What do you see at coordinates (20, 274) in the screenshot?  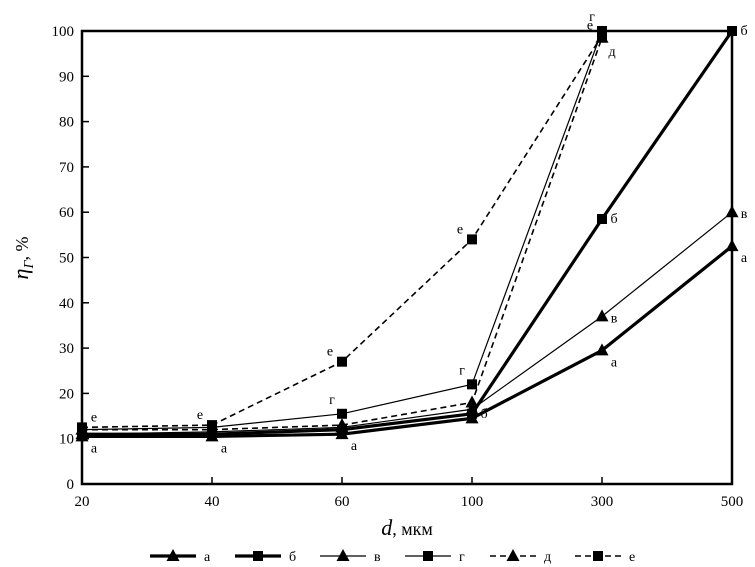 I see `y-axis-symbol: η` at bounding box center [20, 274].